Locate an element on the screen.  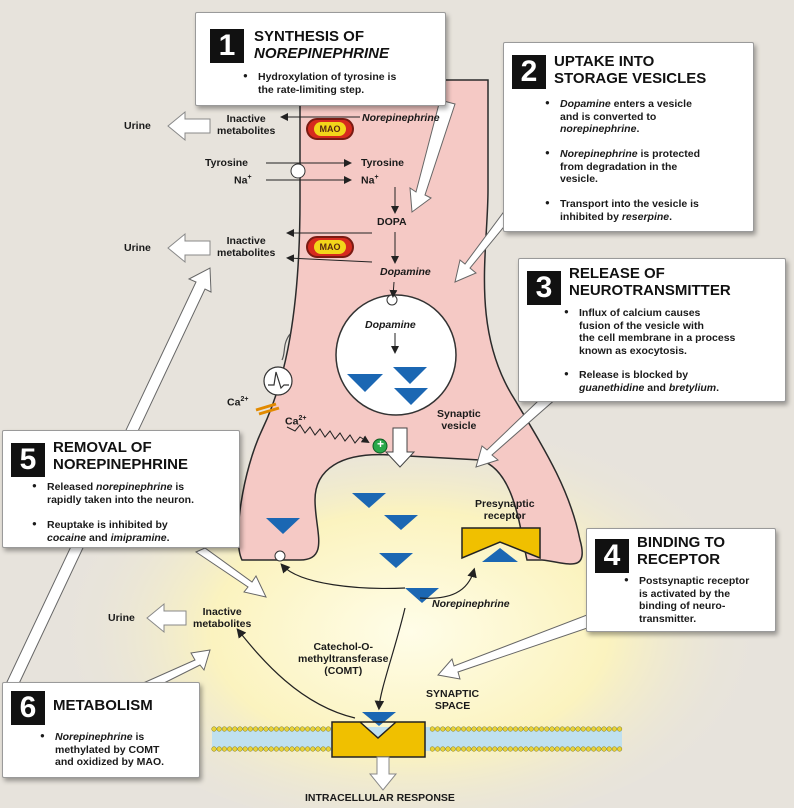
norepinephrine-label: Norepinephrine is located at coordinates (401, 118).